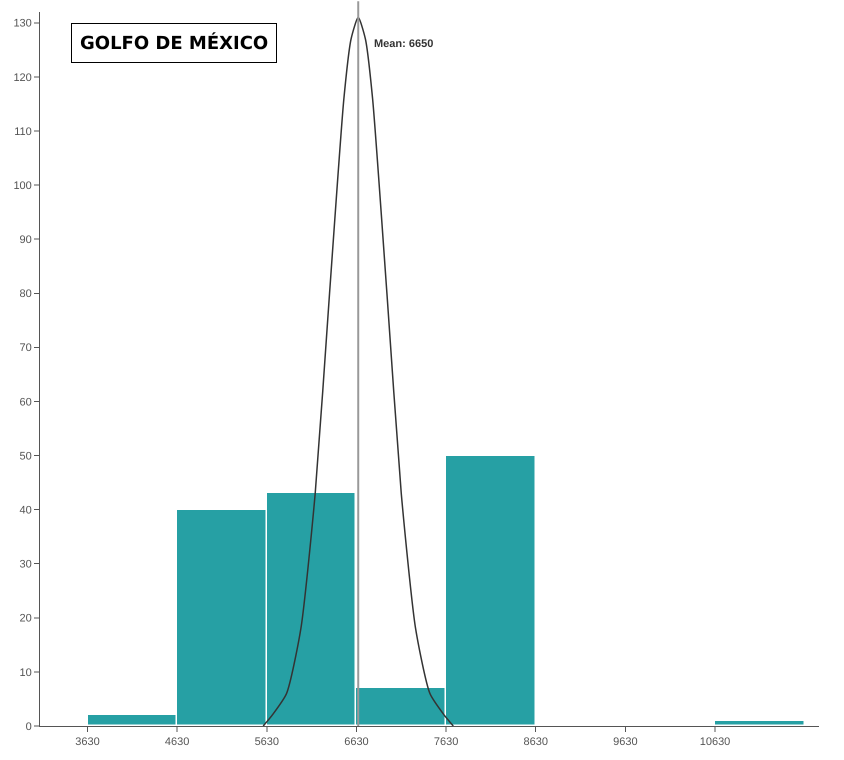  Describe the element at coordinates (26, 240) in the screenshot. I see `y-tick-label: 90` at that location.